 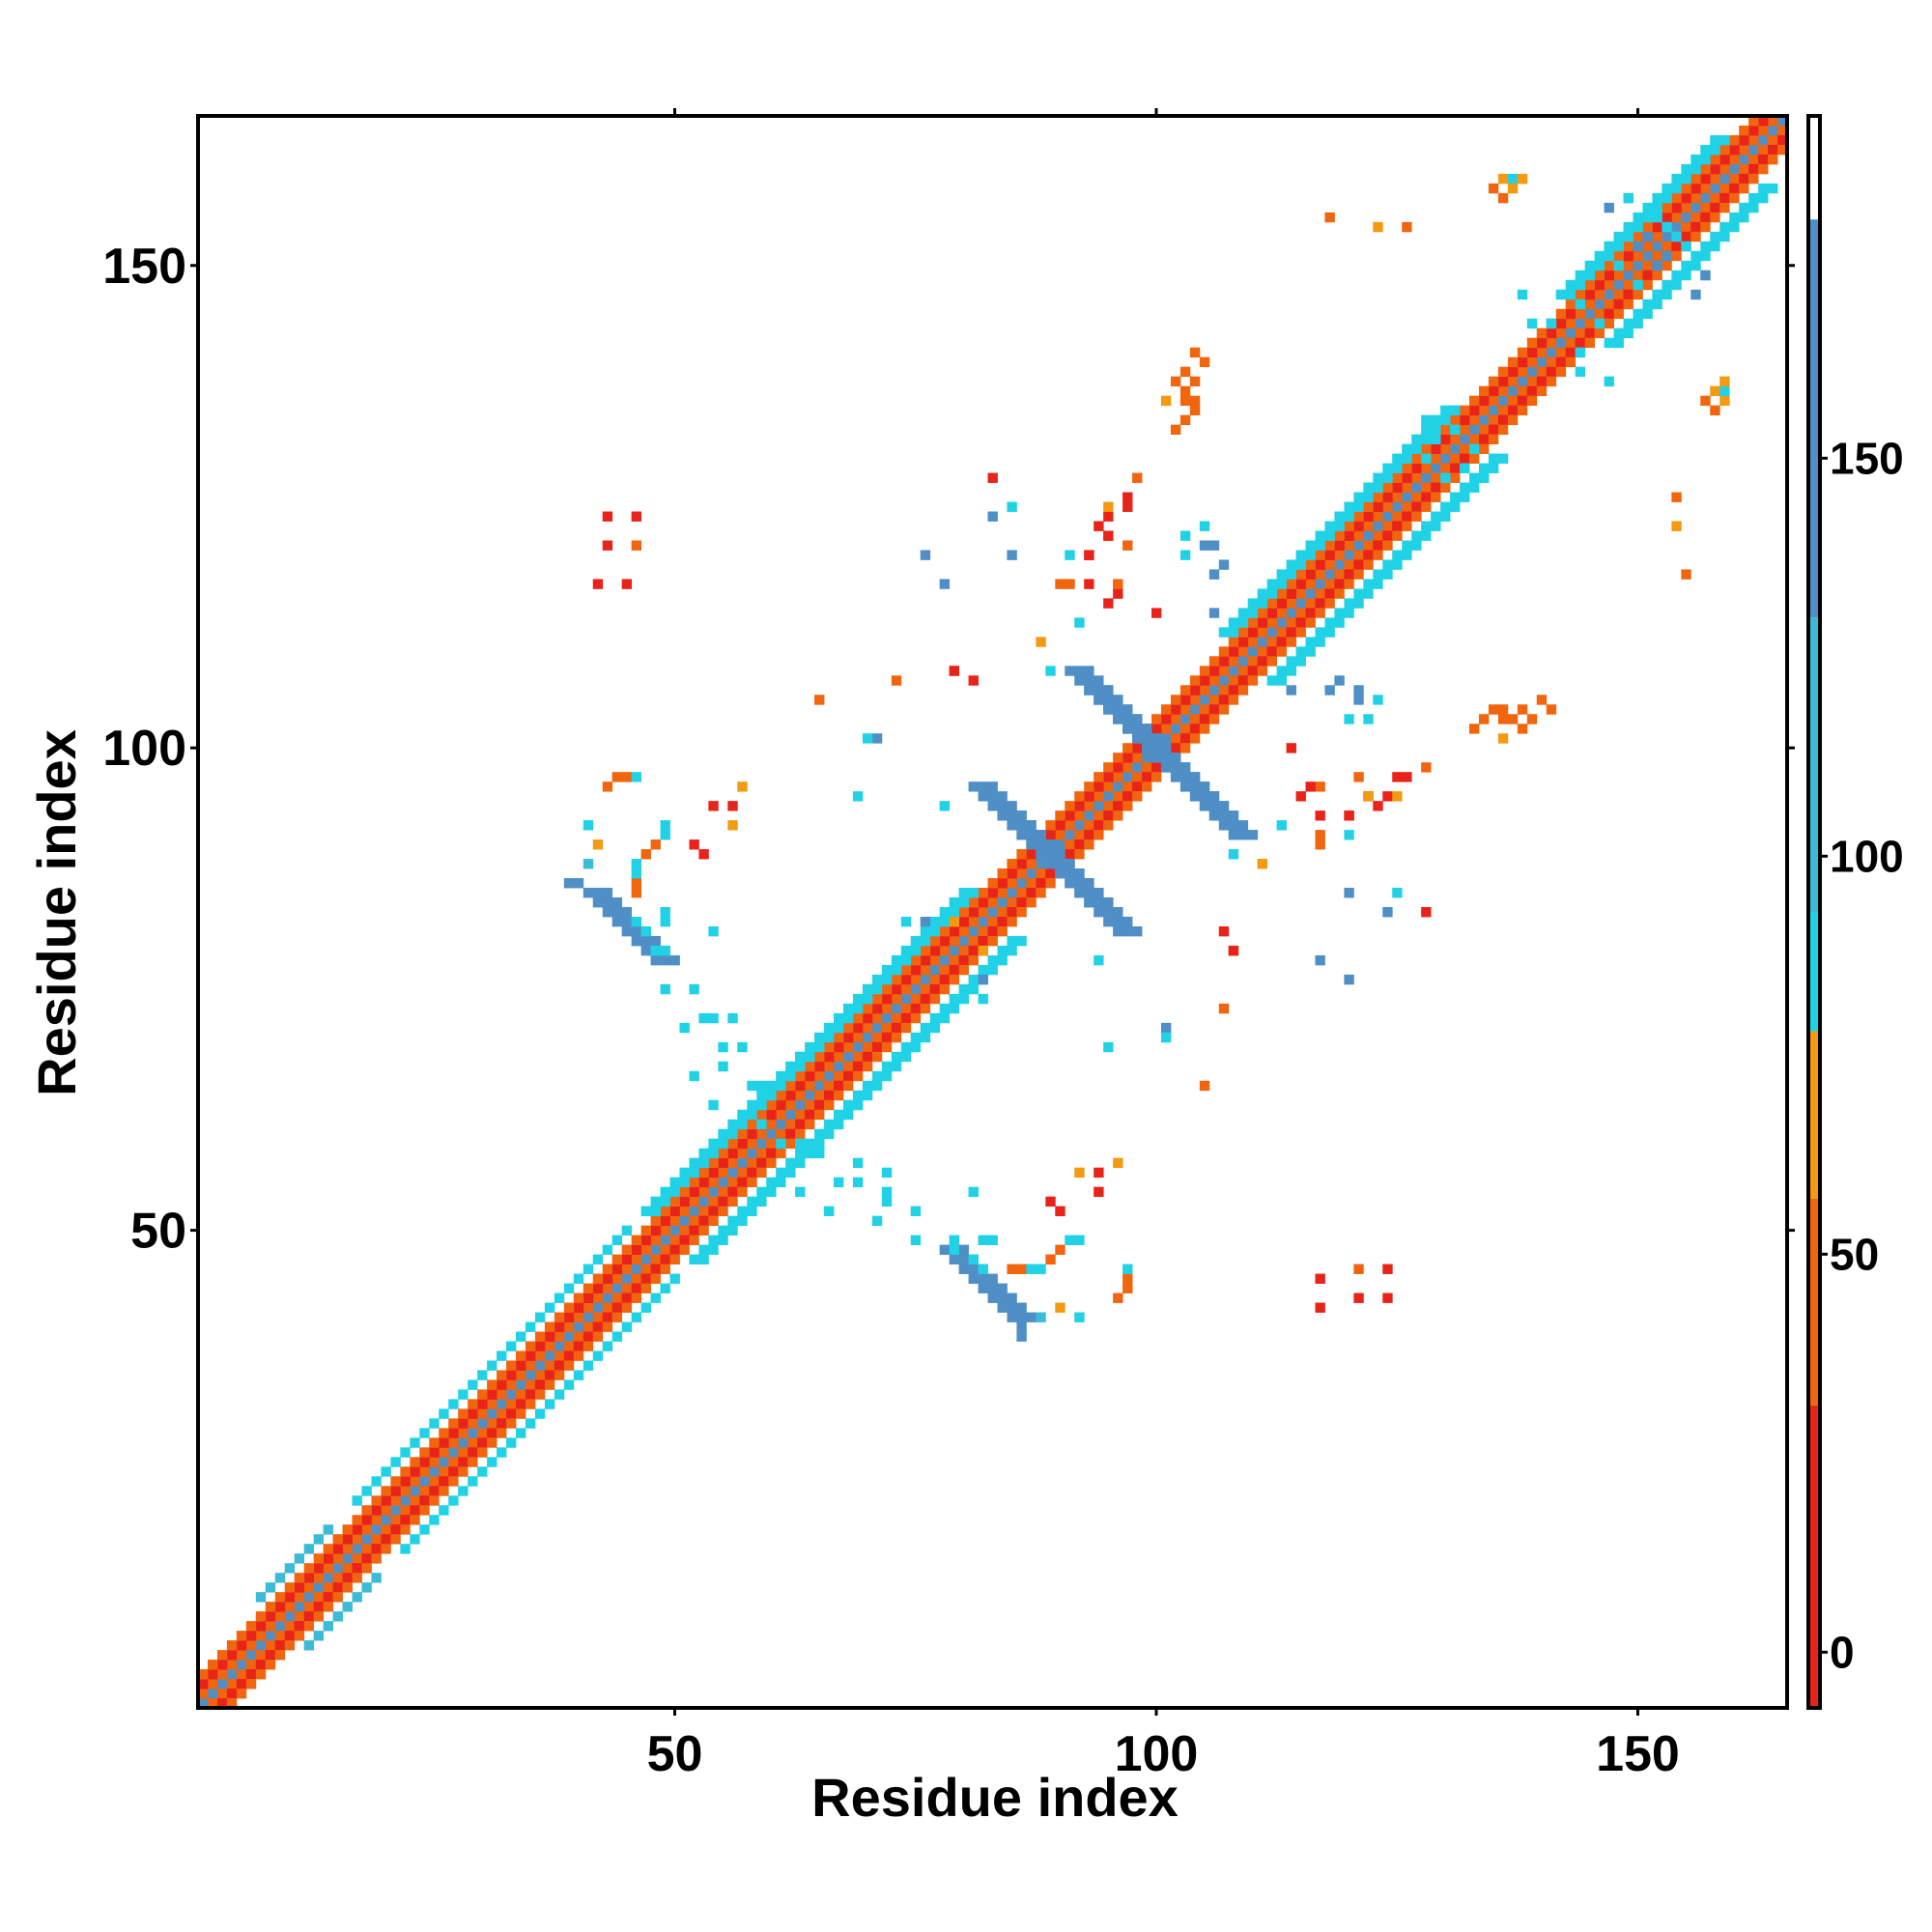 I want to click on colorbar-frame, so click(x=1814, y=912).